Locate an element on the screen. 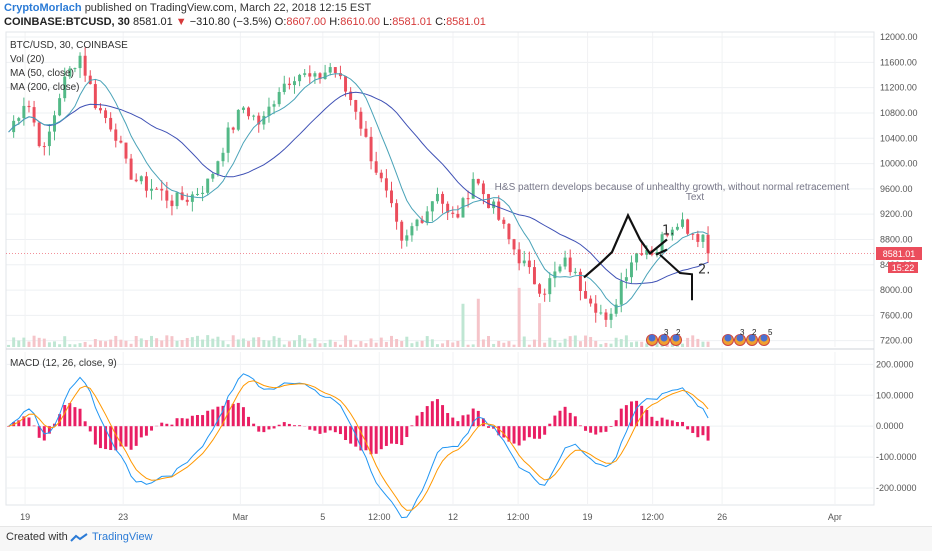 The image size is (932, 551). macd-title: MACD (12, 26, close, 9) is located at coordinates (63, 363).